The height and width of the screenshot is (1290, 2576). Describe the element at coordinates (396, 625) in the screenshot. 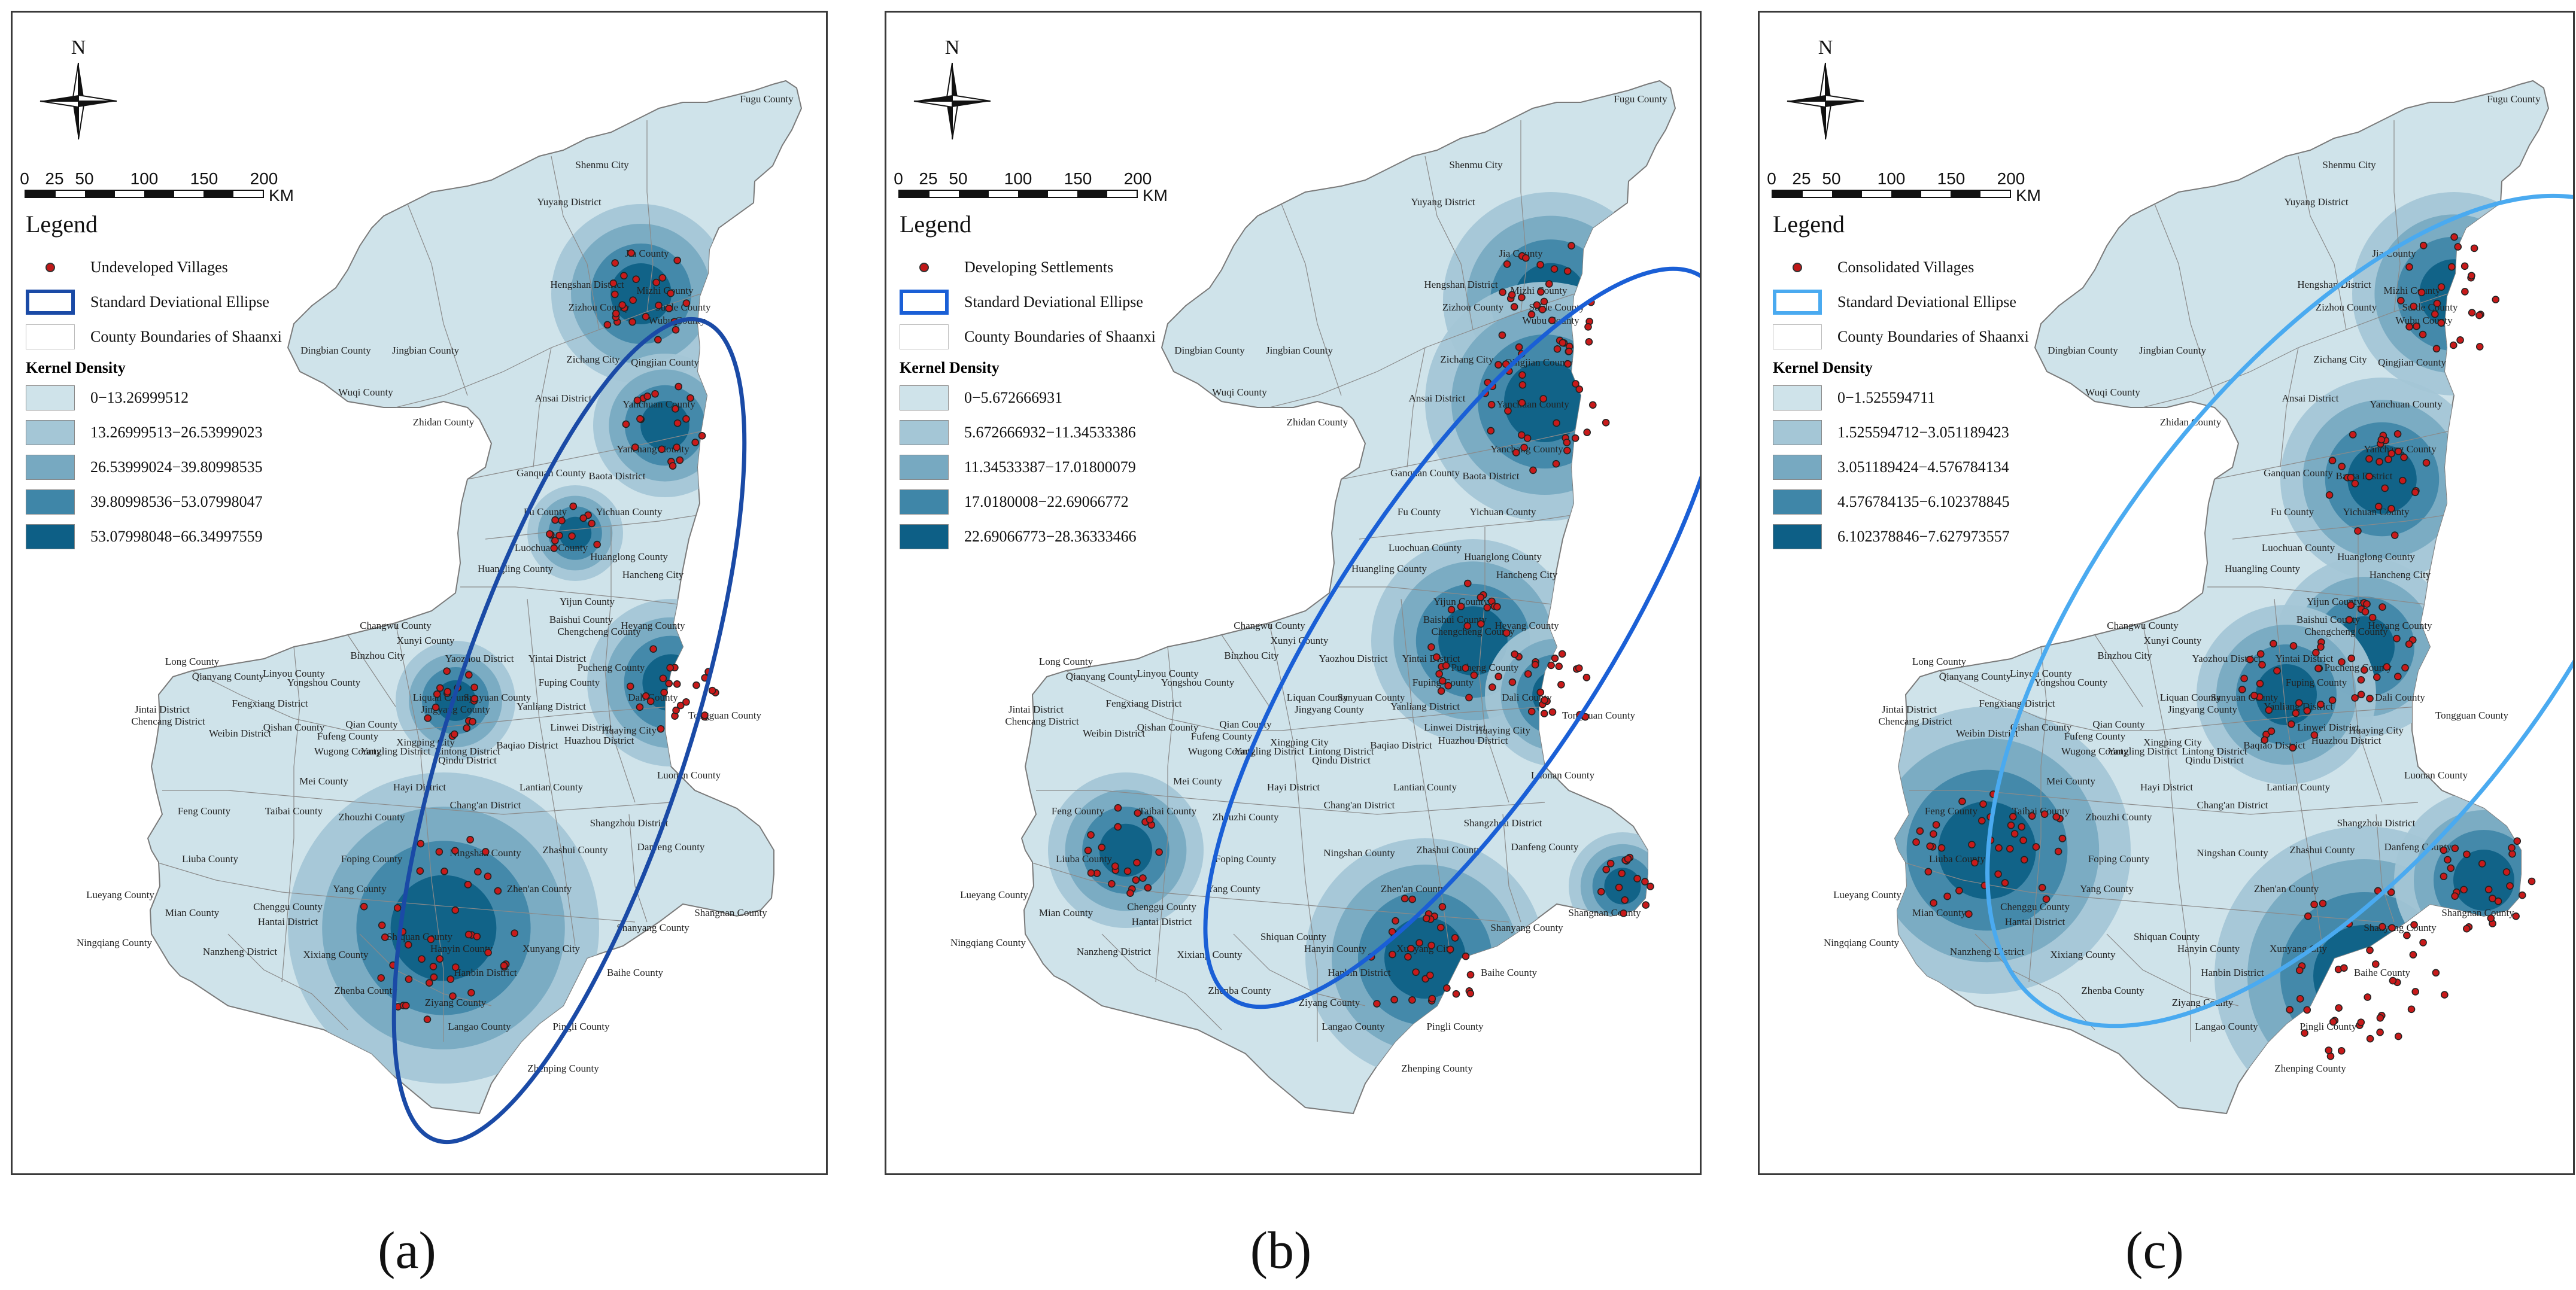

I see `place-label: Changwu County` at that location.